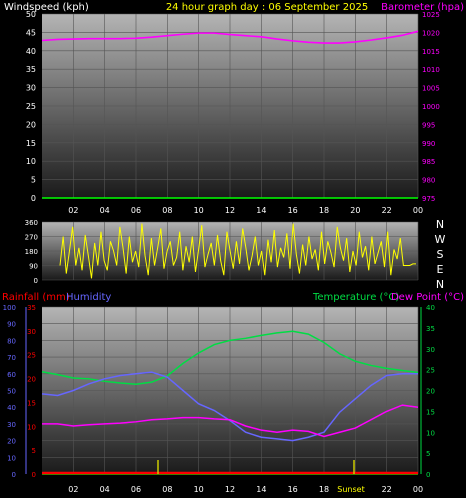  What do you see at coordinates (427, 297) in the screenshot?
I see `dewpoint-axis-label: Dew Point (°C)` at bounding box center [427, 297].